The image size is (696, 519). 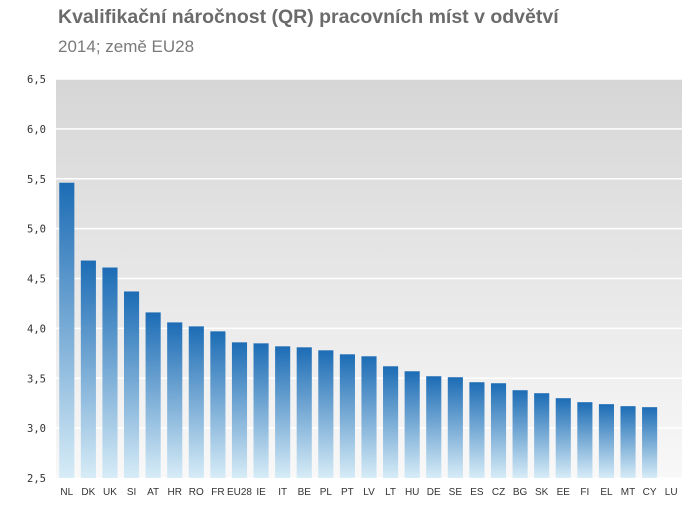 What do you see at coordinates (456, 492) in the screenshot?
I see `x-tick-label-se: SE` at bounding box center [456, 492].